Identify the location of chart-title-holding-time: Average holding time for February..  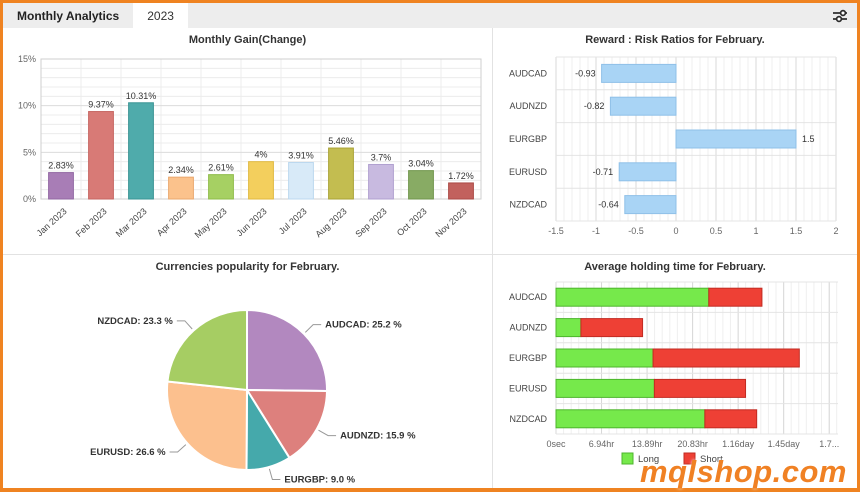
(675, 267).